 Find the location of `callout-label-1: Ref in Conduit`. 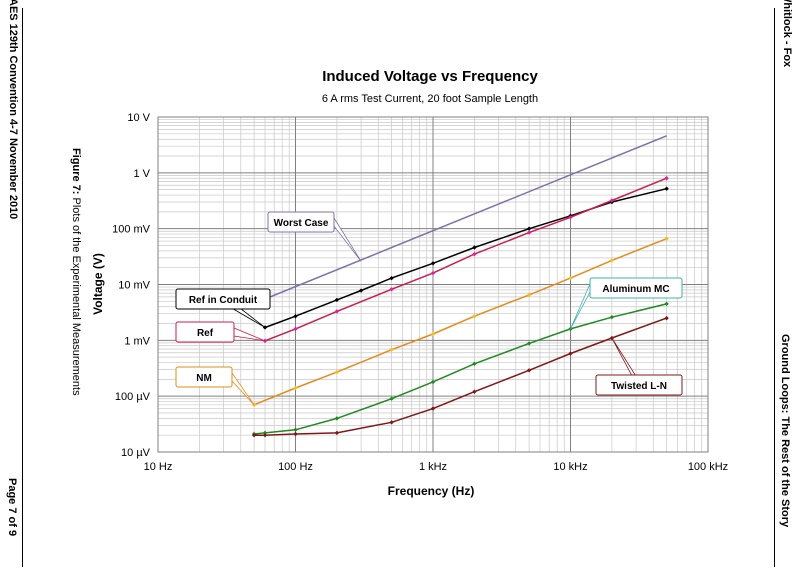

callout-label-1: Ref in Conduit is located at coordinates (223, 300).